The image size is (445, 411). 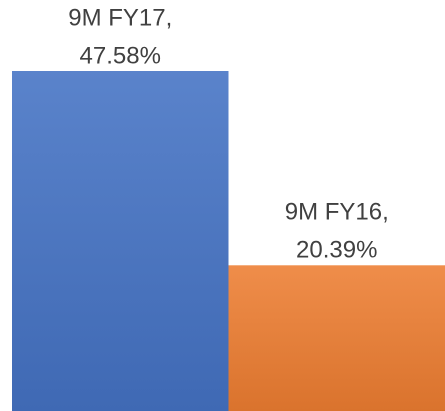 What do you see at coordinates (120, 55) in the screenshot?
I see `value-label: 47.58%` at bounding box center [120, 55].